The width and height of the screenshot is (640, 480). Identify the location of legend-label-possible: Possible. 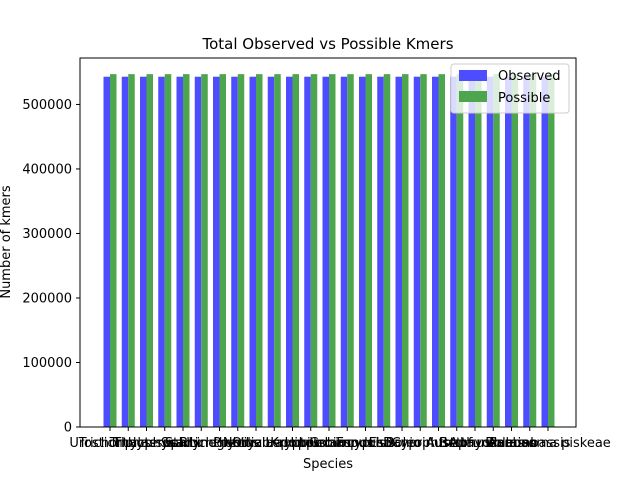
(524, 98).